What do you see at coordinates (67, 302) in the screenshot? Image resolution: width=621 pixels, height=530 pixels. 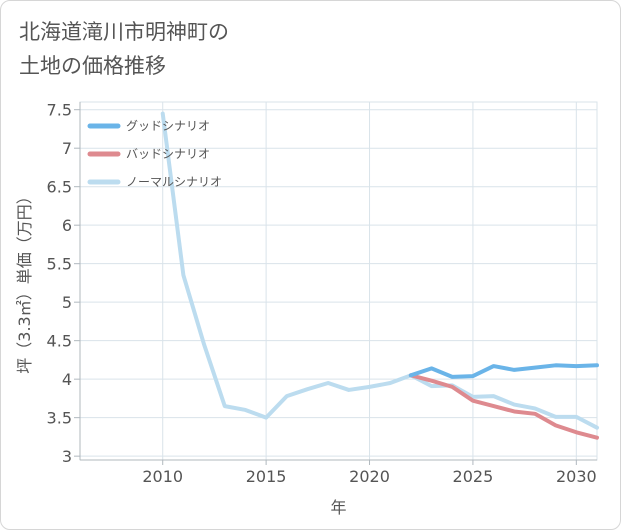 I see `y-tick-label: 5` at bounding box center [67, 302].